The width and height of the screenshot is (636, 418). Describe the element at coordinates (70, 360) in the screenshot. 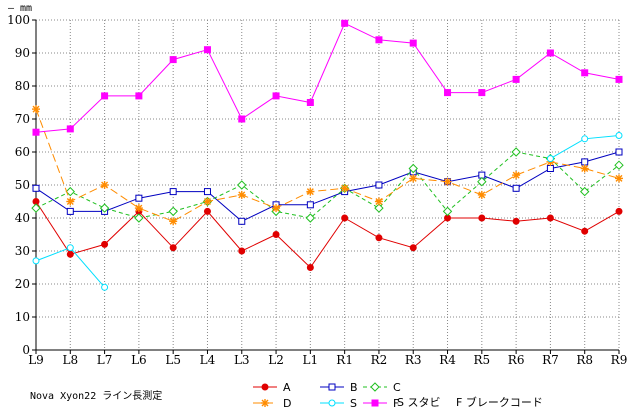

I see `x-tick-label: L8` at that location.